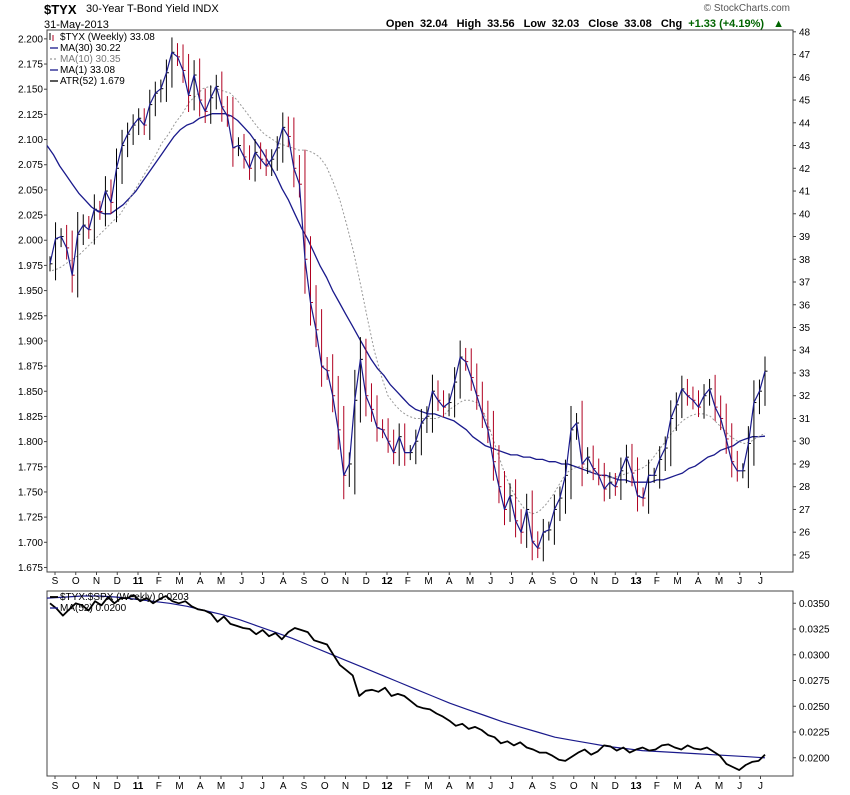 Image resolution: width=850 pixels, height=795 pixels. Describe the element at coordinates (107, 37) in the screenshot. I see `legend-price: $TYX (Weekly) 33.08` at that location.